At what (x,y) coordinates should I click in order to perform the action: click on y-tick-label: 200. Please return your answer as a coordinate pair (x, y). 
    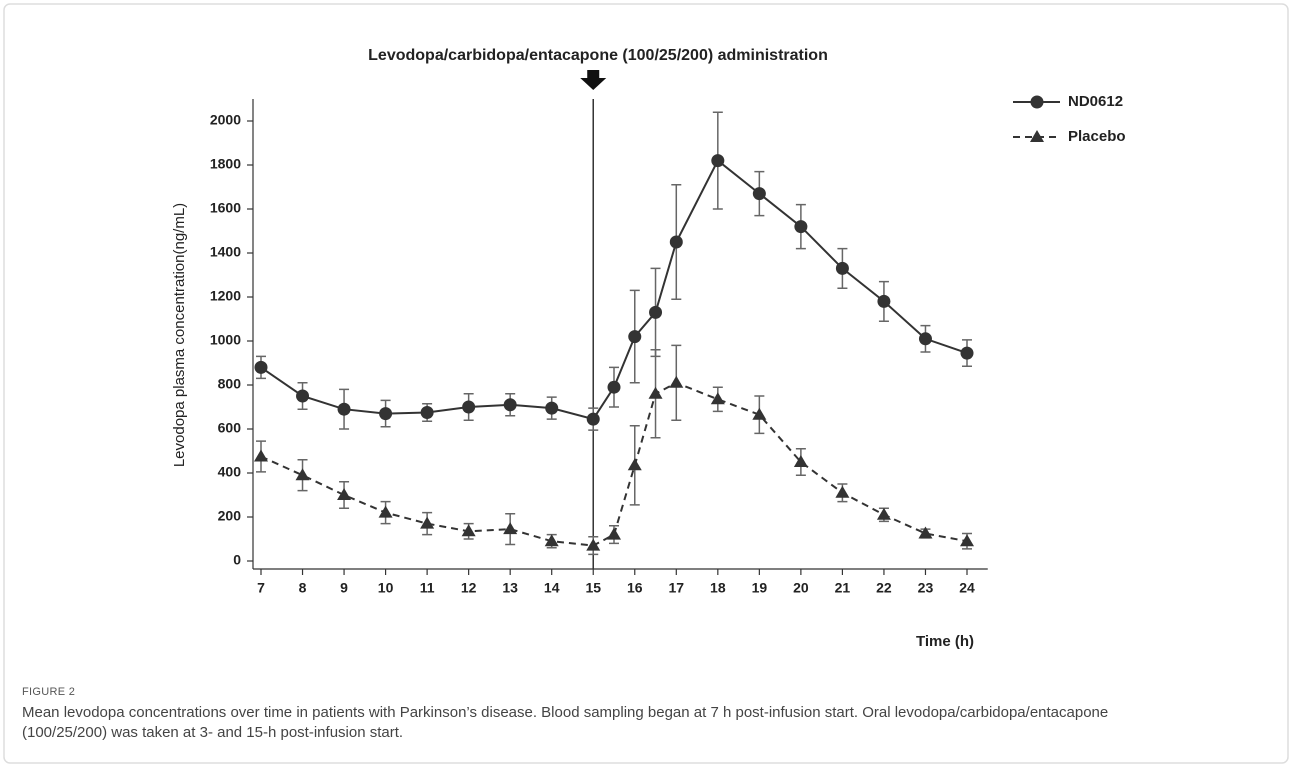
    Looking at the image, I should click on (230, 516).